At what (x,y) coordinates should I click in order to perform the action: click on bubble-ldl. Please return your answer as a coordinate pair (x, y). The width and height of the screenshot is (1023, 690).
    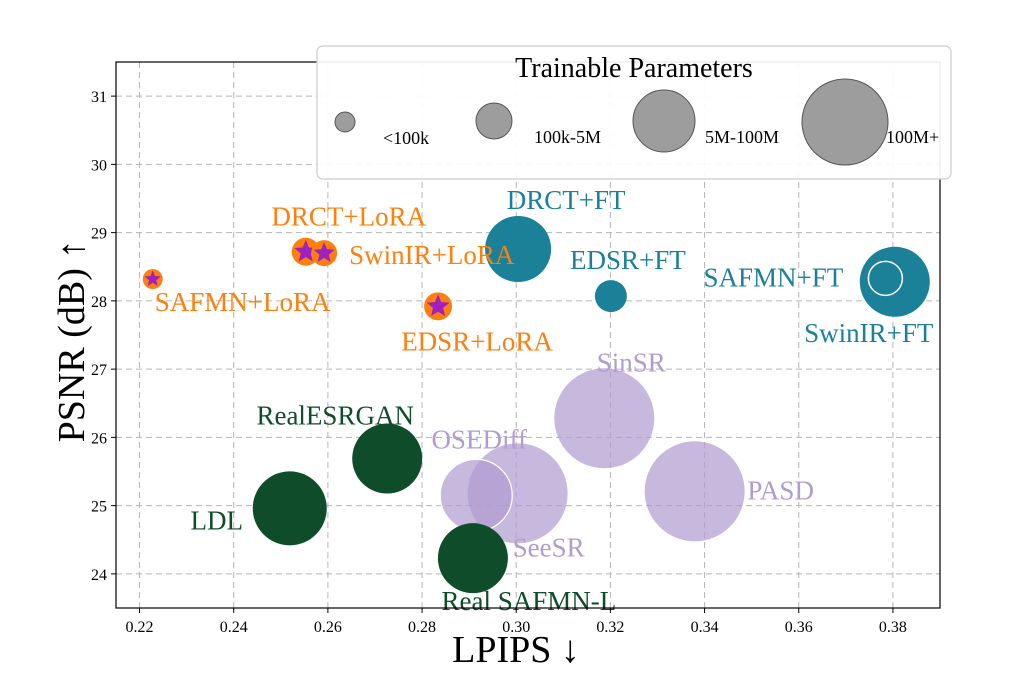
    Looking at the image, I should click on (289, 508).